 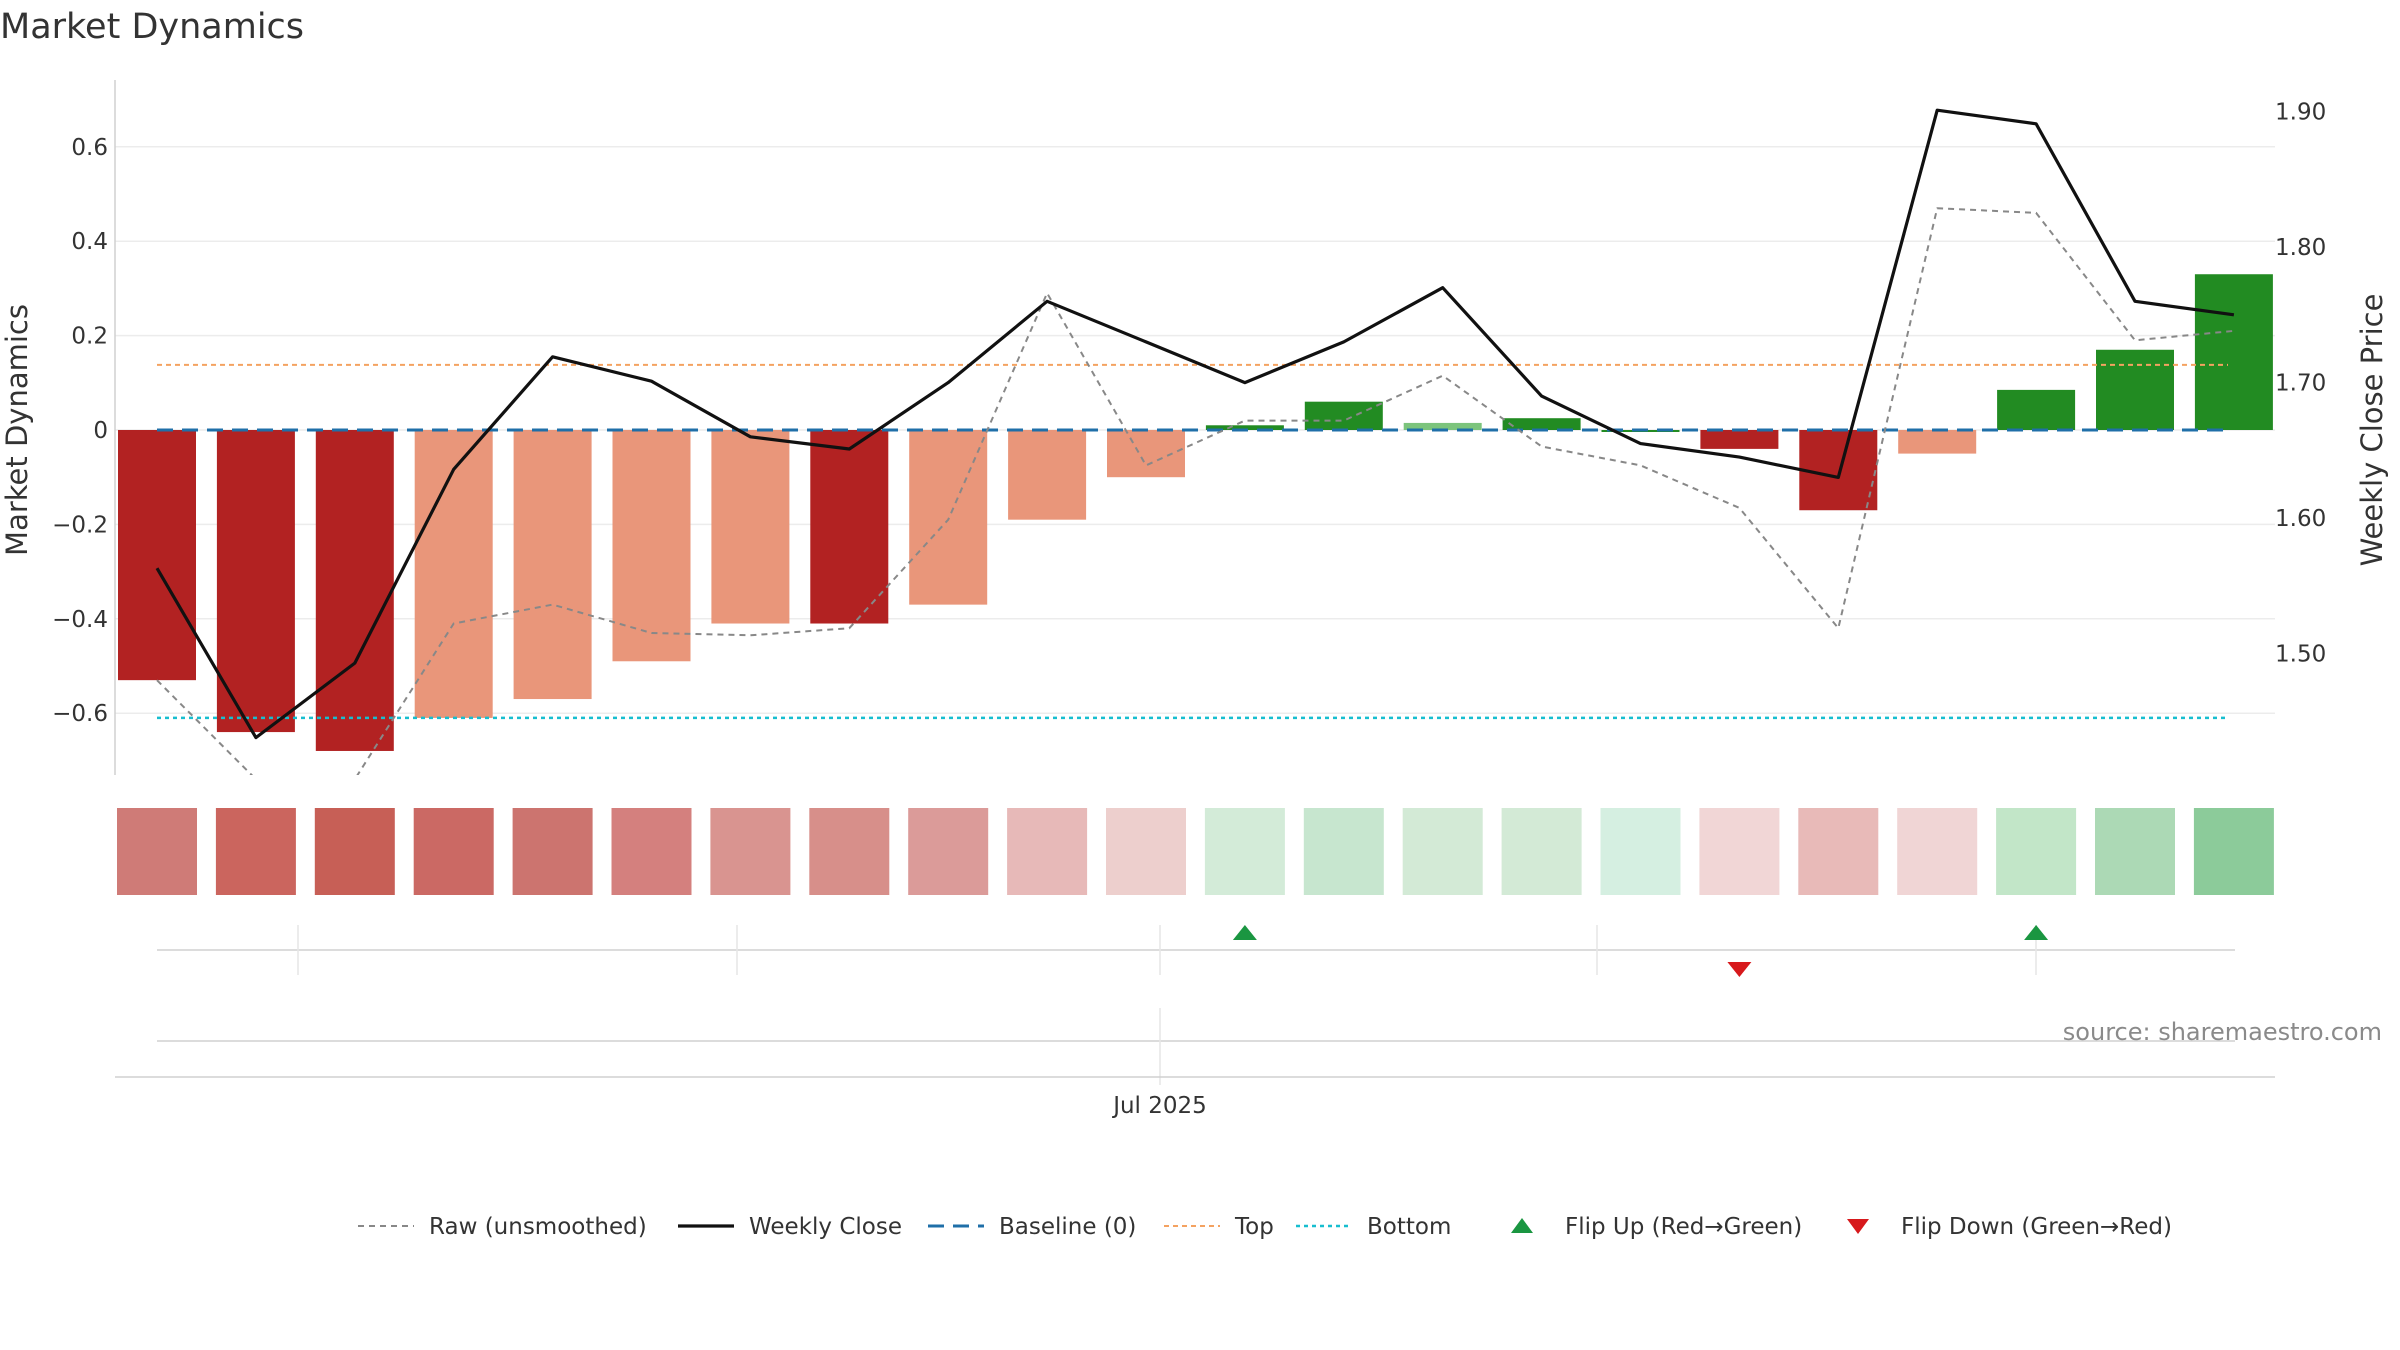 What do you see at coordinates (1067, 1227) in the screenshot?
I see `legend-label: Baseline (0)` at bounding box center [1067, 1227].